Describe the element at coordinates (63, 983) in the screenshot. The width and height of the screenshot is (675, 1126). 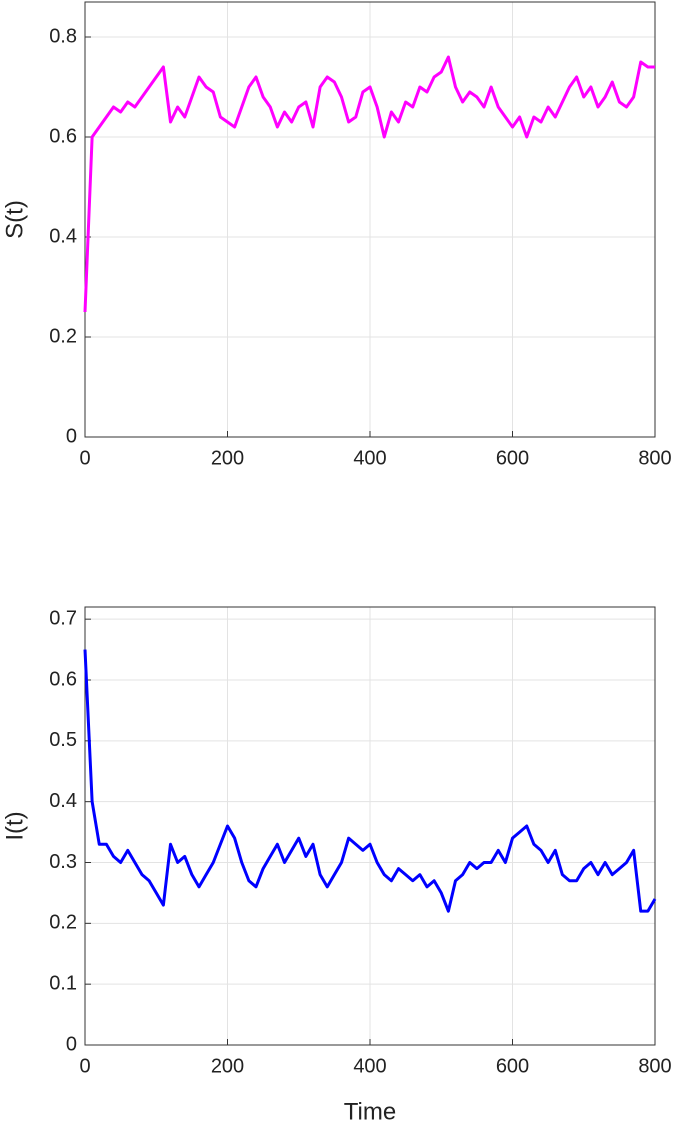
I see `y-tick-label: 0.1` at that location.